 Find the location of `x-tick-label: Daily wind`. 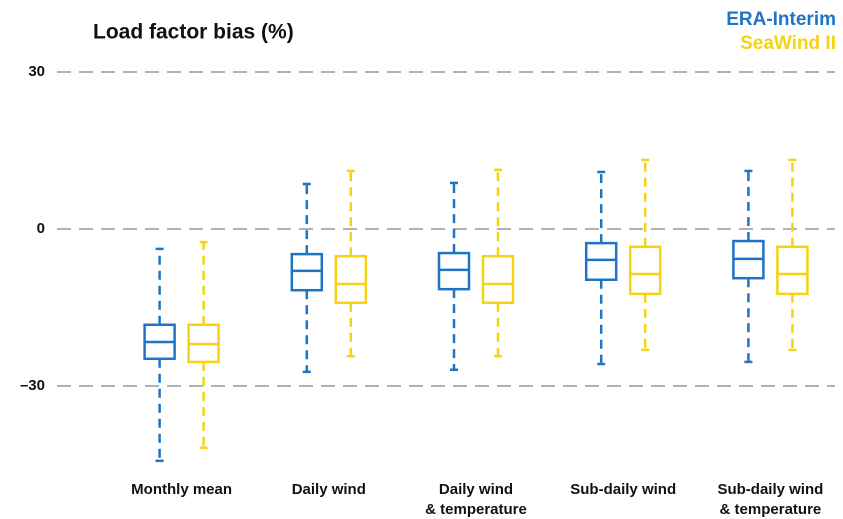

x-tick-label: Daily wind is located at coordinates (329, 489).